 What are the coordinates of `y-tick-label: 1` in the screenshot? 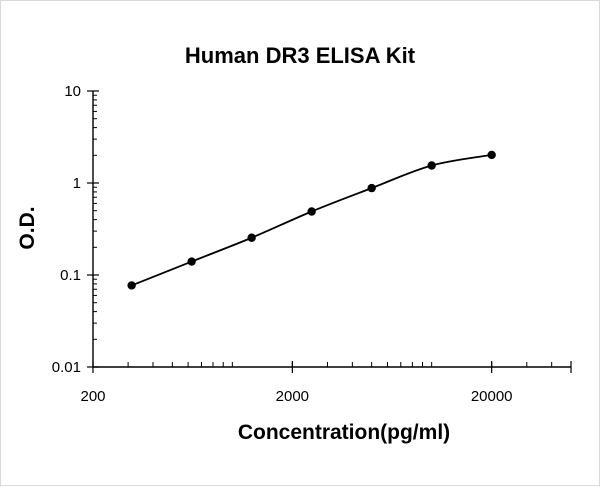 It's located at (77, 183).